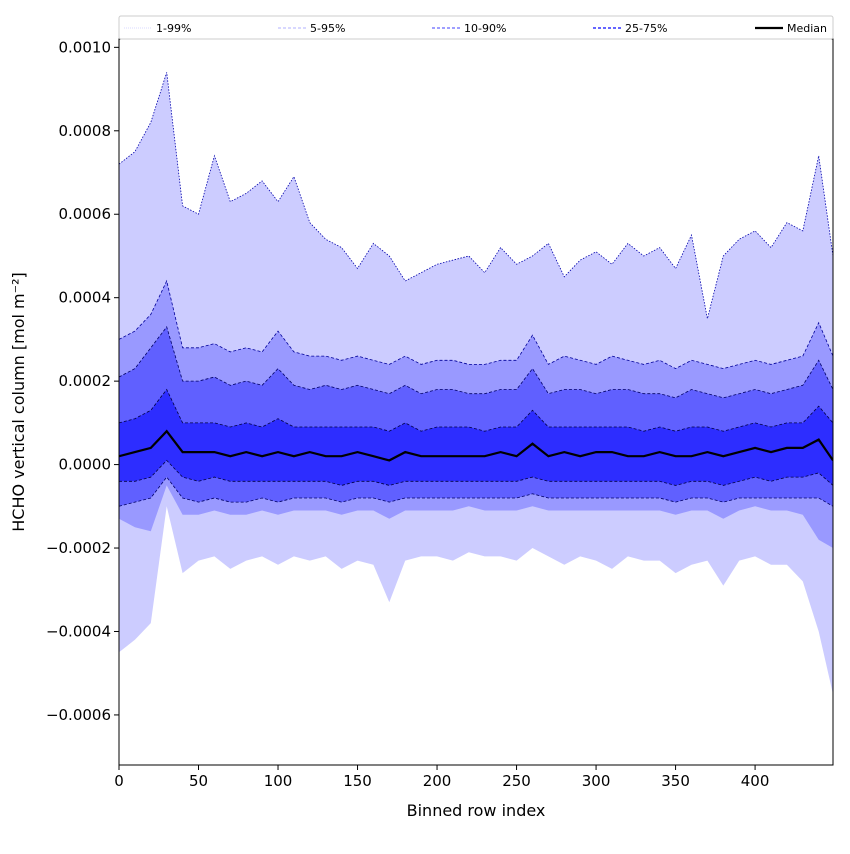 The image size is (850, 854). I want to click on legend-label: 5-95%, so click(327, 28).